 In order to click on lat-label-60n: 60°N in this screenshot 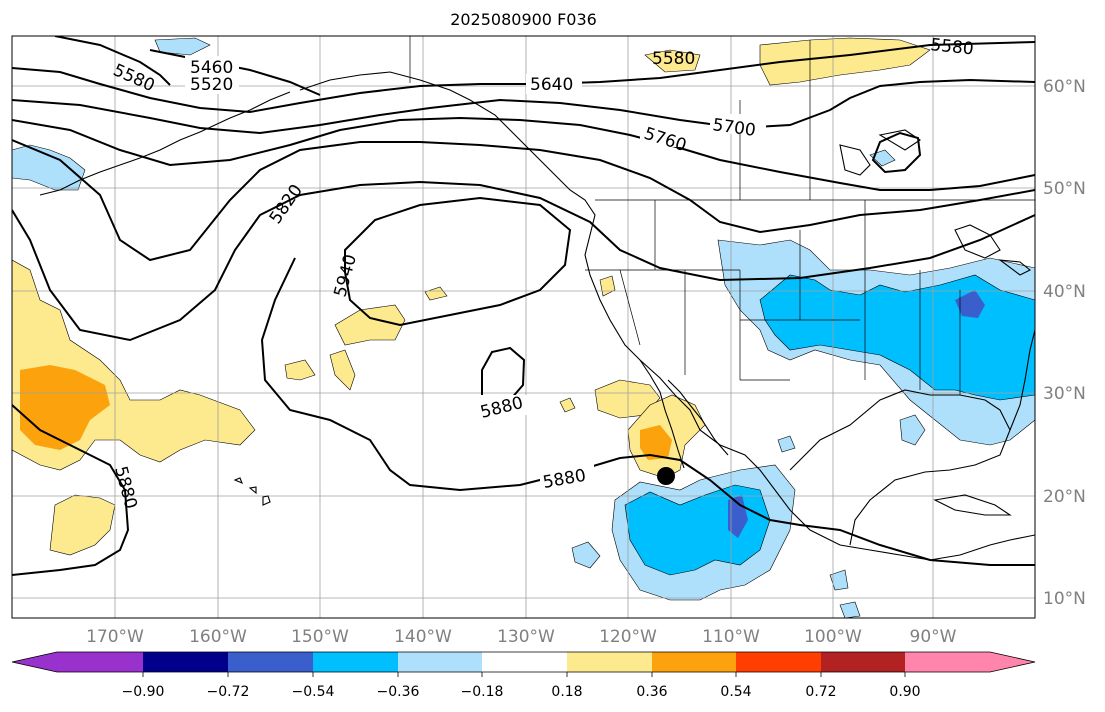, I will do `click(1064, 87)`.